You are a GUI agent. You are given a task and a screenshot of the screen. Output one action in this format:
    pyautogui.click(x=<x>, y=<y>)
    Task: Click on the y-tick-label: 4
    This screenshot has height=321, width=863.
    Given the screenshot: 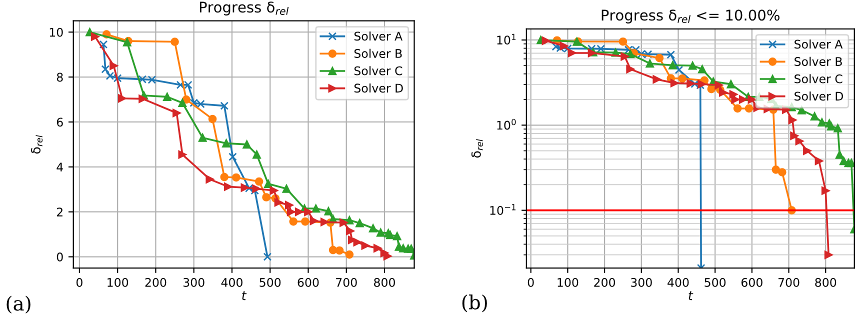 What is the action you would take?
    pyautogui.click(x=59, y=167)
    